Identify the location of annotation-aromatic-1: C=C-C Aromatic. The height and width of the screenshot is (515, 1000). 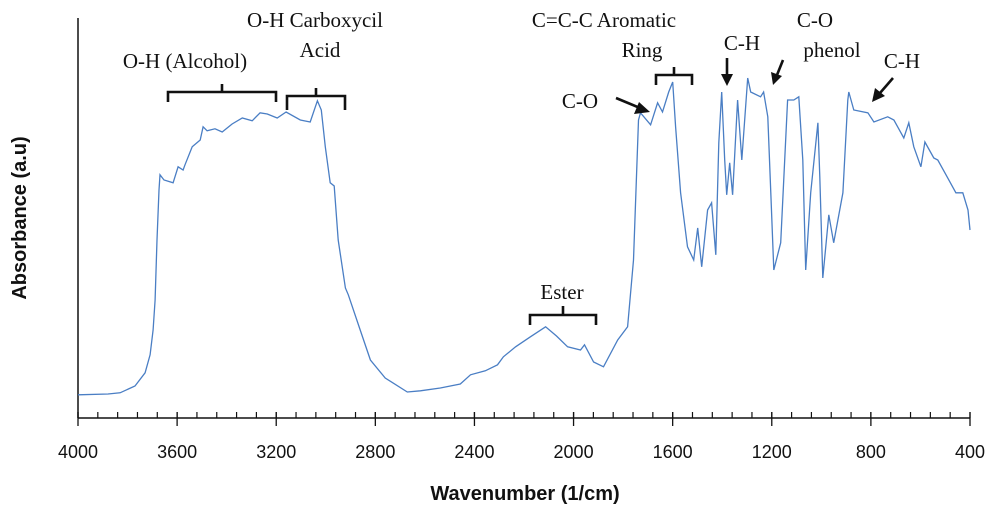
(604, 20).